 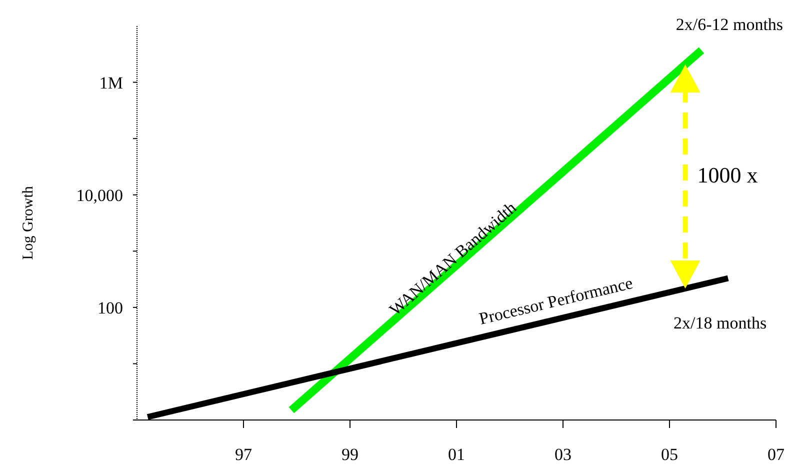 I want to click on annotation: 2x/6-12 months, so click(x=730, y=24).